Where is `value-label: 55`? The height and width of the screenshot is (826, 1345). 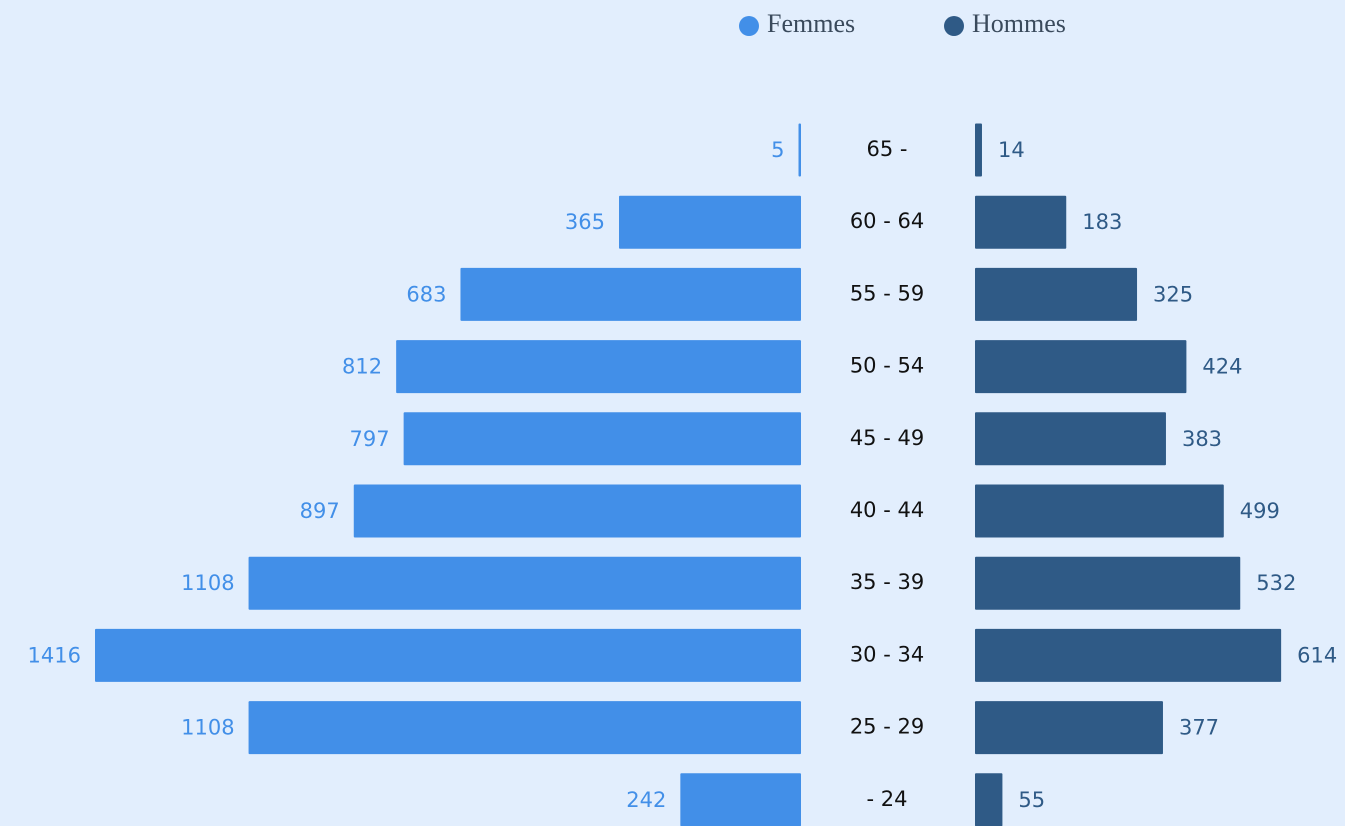
value-label: 55 is located at coordinates (1031, 800).